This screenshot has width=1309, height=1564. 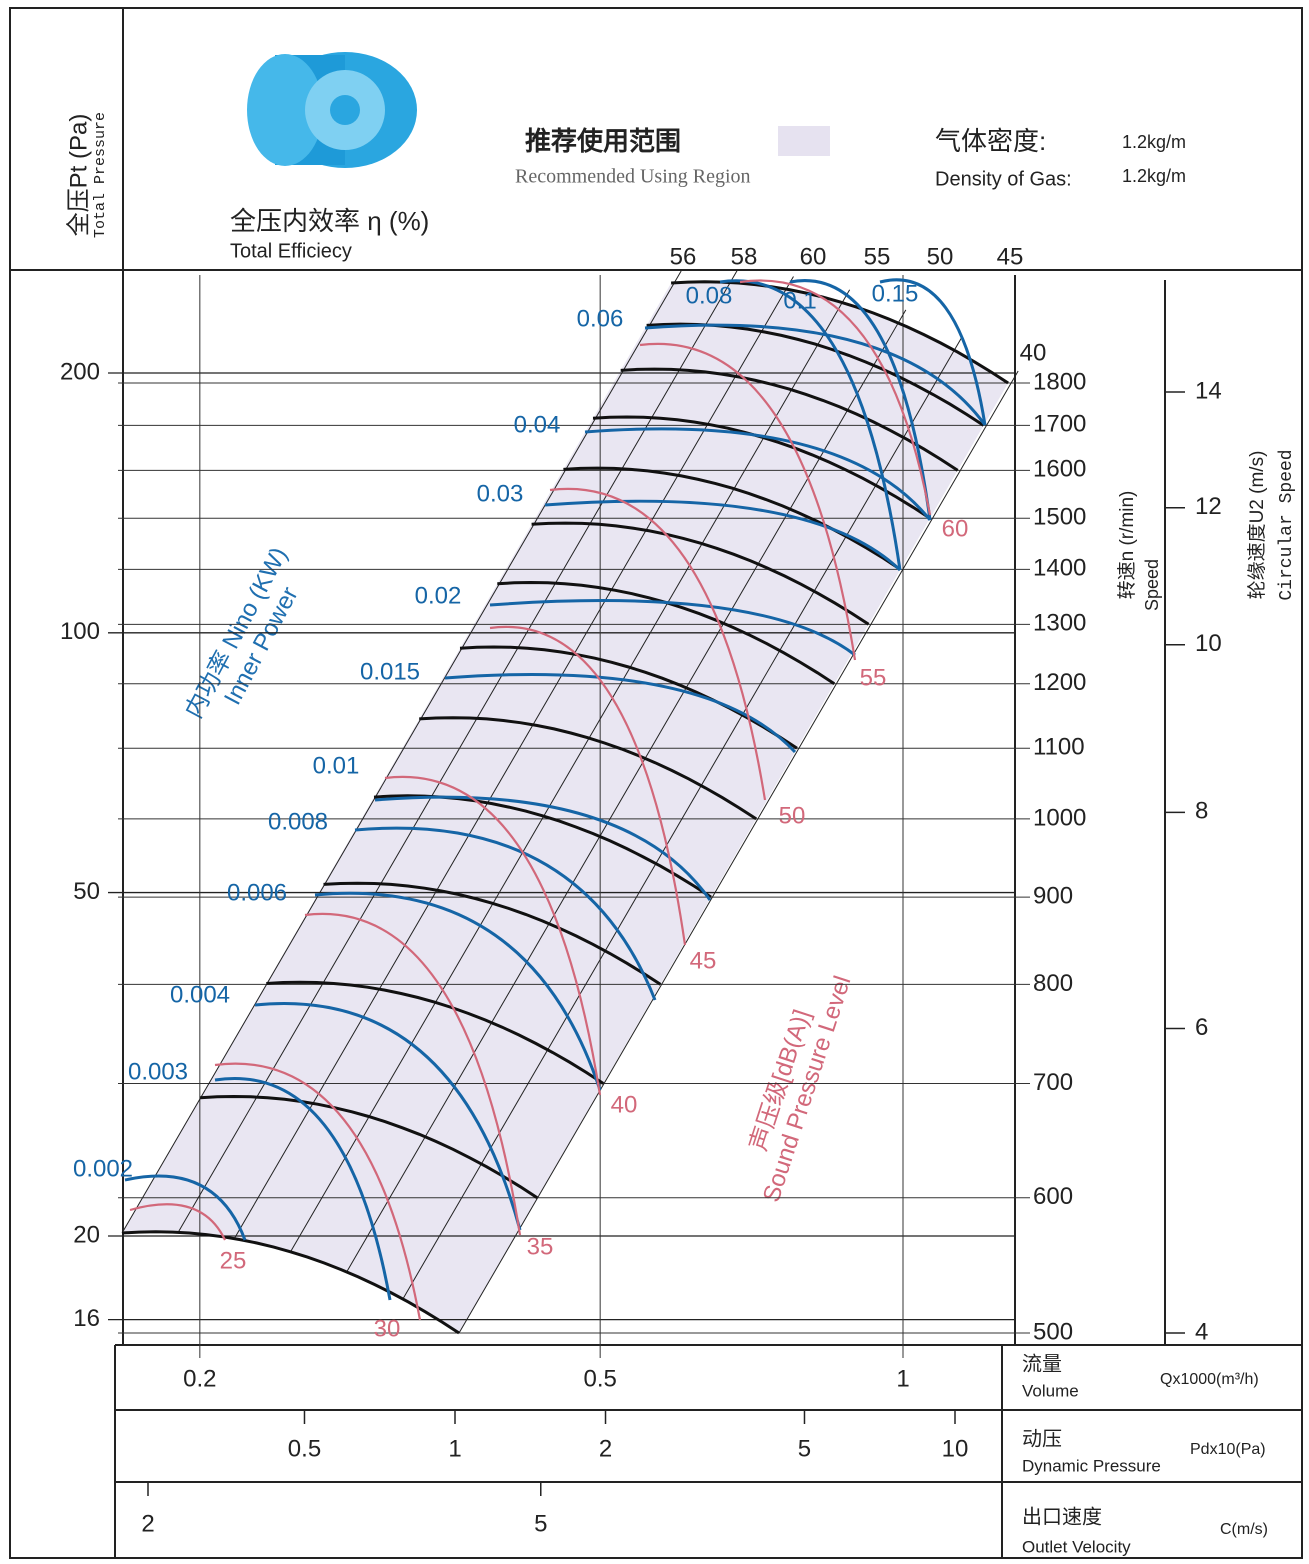 What do you see at coordinates (336, 765) in the screenshot?
I see `power-label: 0.01` at bounding box center [336, 765].